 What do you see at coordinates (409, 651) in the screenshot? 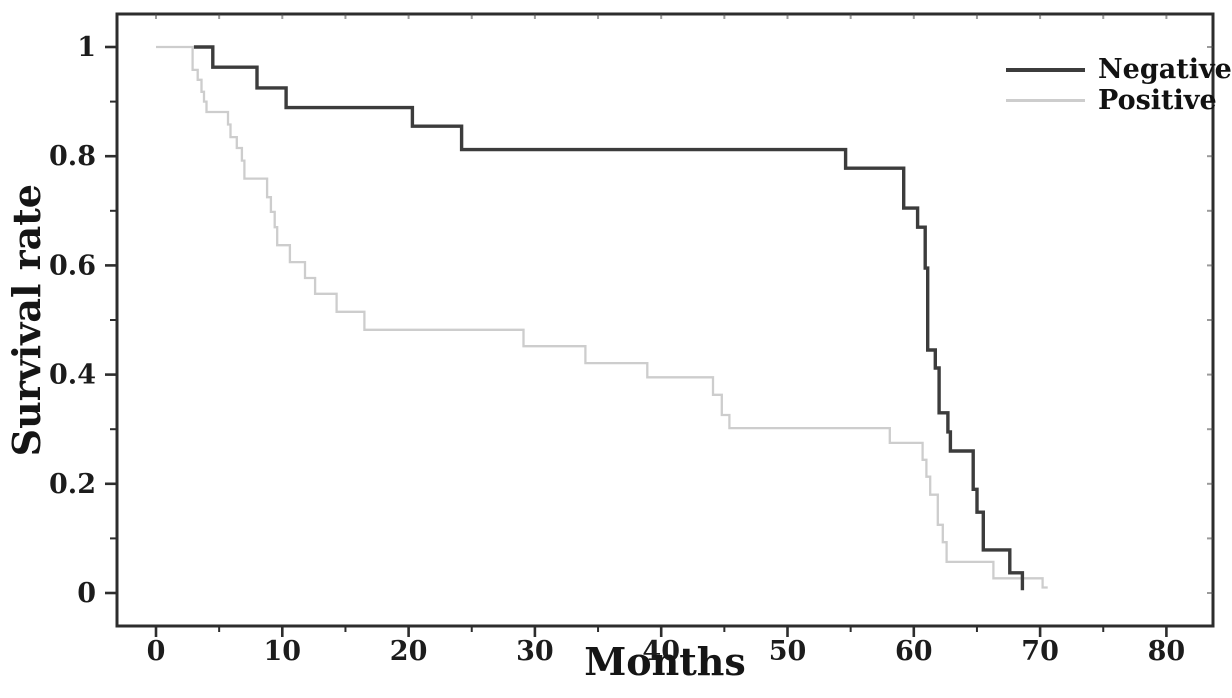
I see `x-axis-tick-label: 20` at bounding box center [409, 651].